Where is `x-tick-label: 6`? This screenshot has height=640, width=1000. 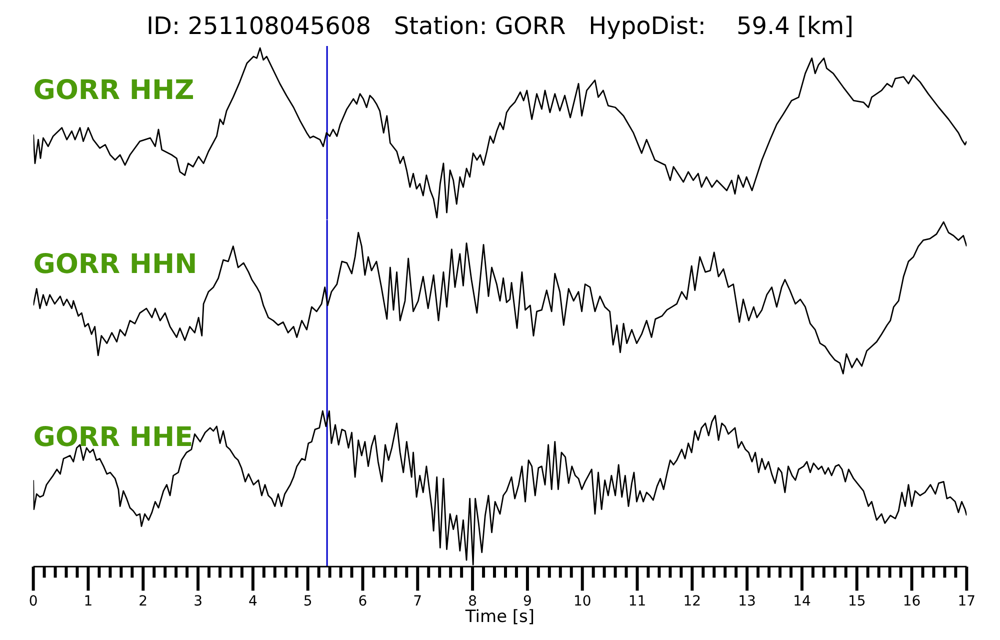 x-tick-label: 6 is located at coordinates (363, 602).